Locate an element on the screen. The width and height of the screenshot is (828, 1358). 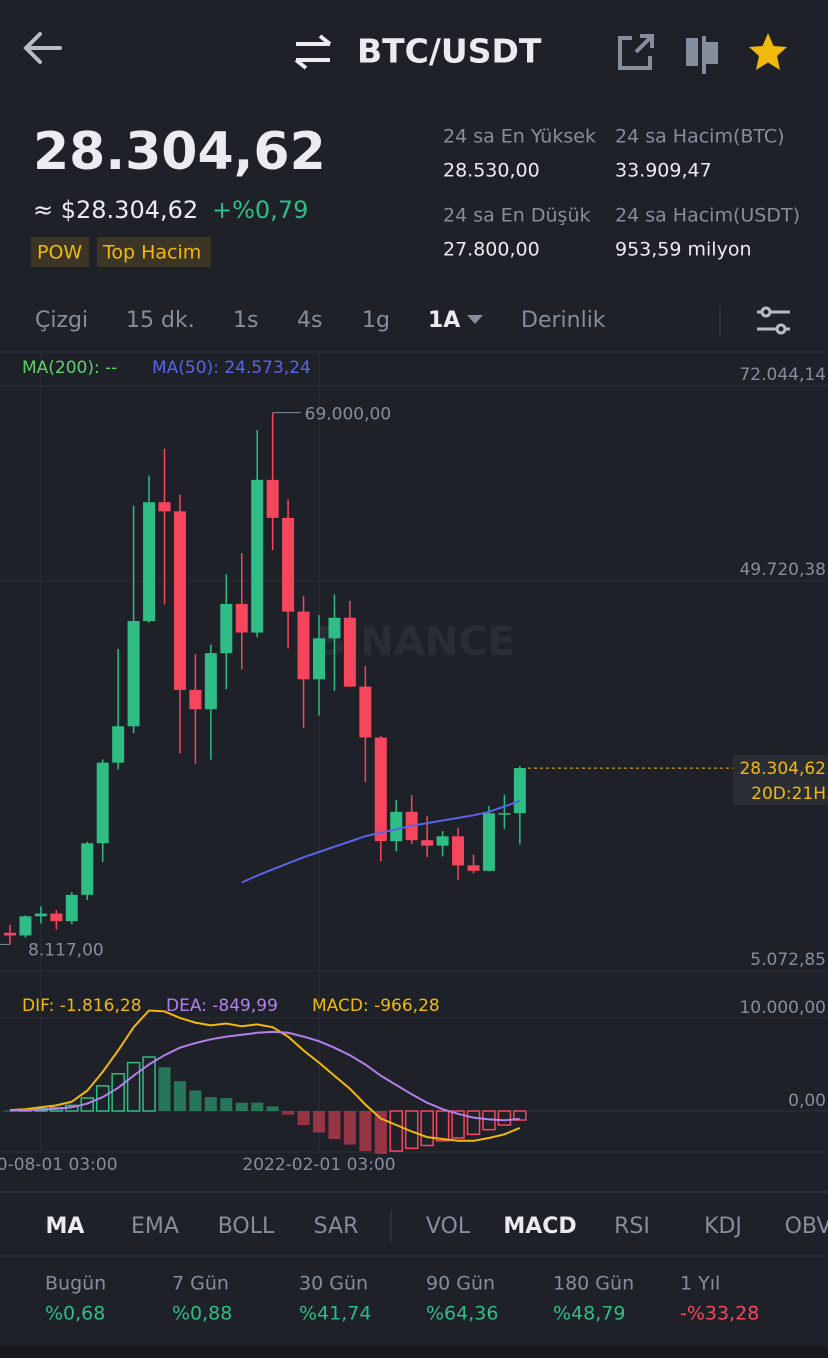
knob is located at coordinates (766, 312).